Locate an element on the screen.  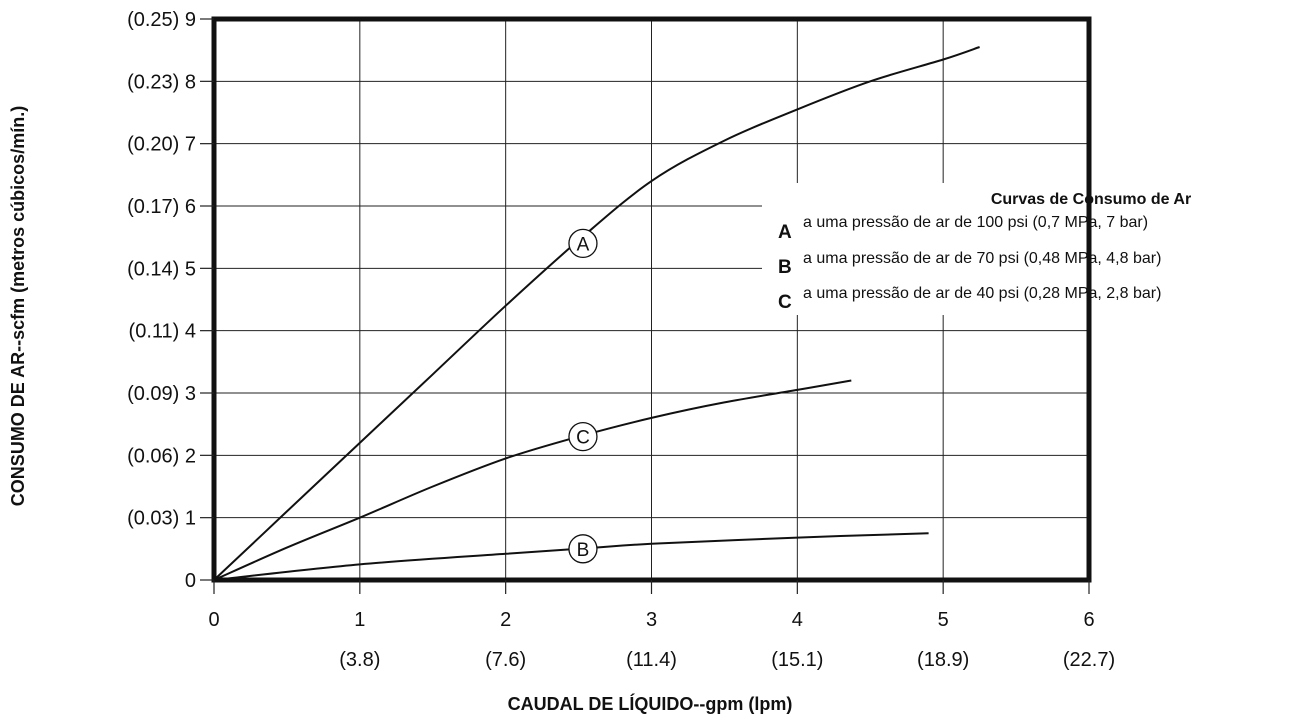
legend-key-a: A is located at coordinates (785, 232).